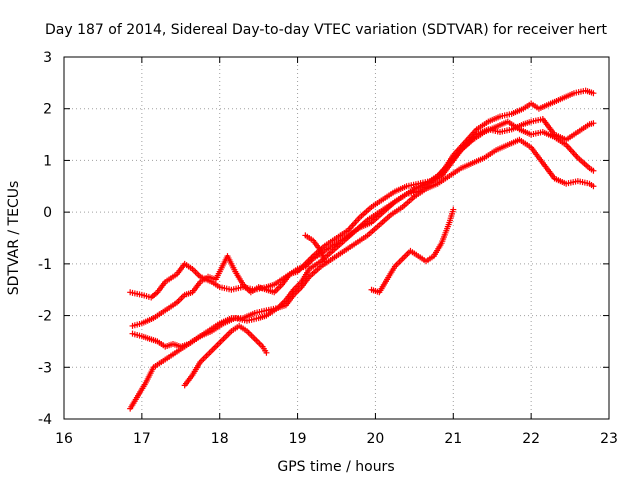 This screenshot has height=480, width=640. What do you see at coordinates (376, 439) in the screenshot?
I see `x-tick-label: 20` at bounding box center [376, 439].